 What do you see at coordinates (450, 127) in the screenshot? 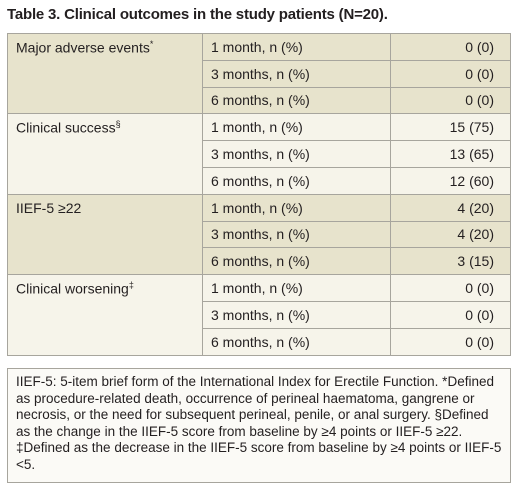
I see `value-cell: 15 (75)` at bounding box center [450, 127].